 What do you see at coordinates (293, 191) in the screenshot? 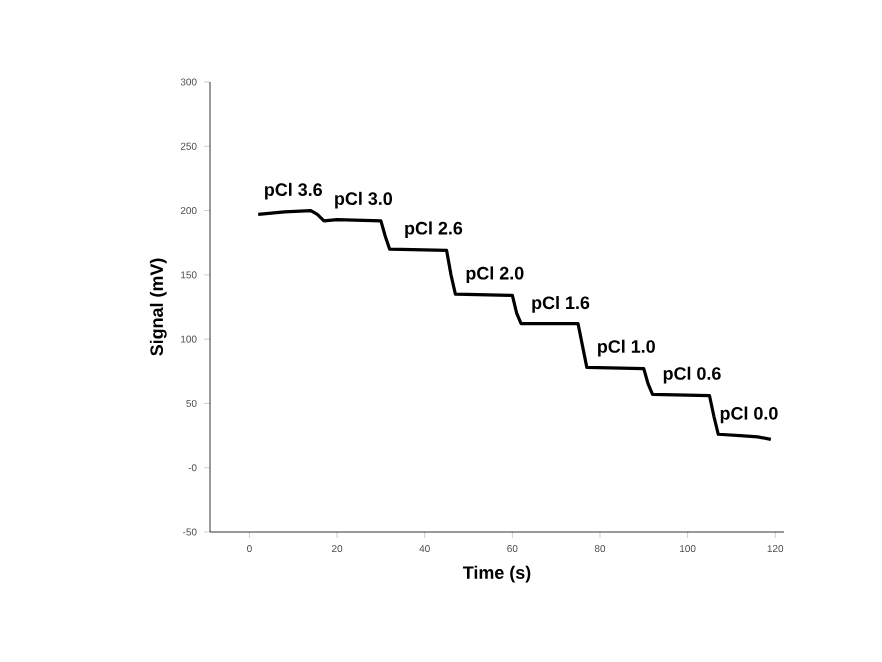
I see `annotation: pCl 3.6` at bounding box center [293, 191].